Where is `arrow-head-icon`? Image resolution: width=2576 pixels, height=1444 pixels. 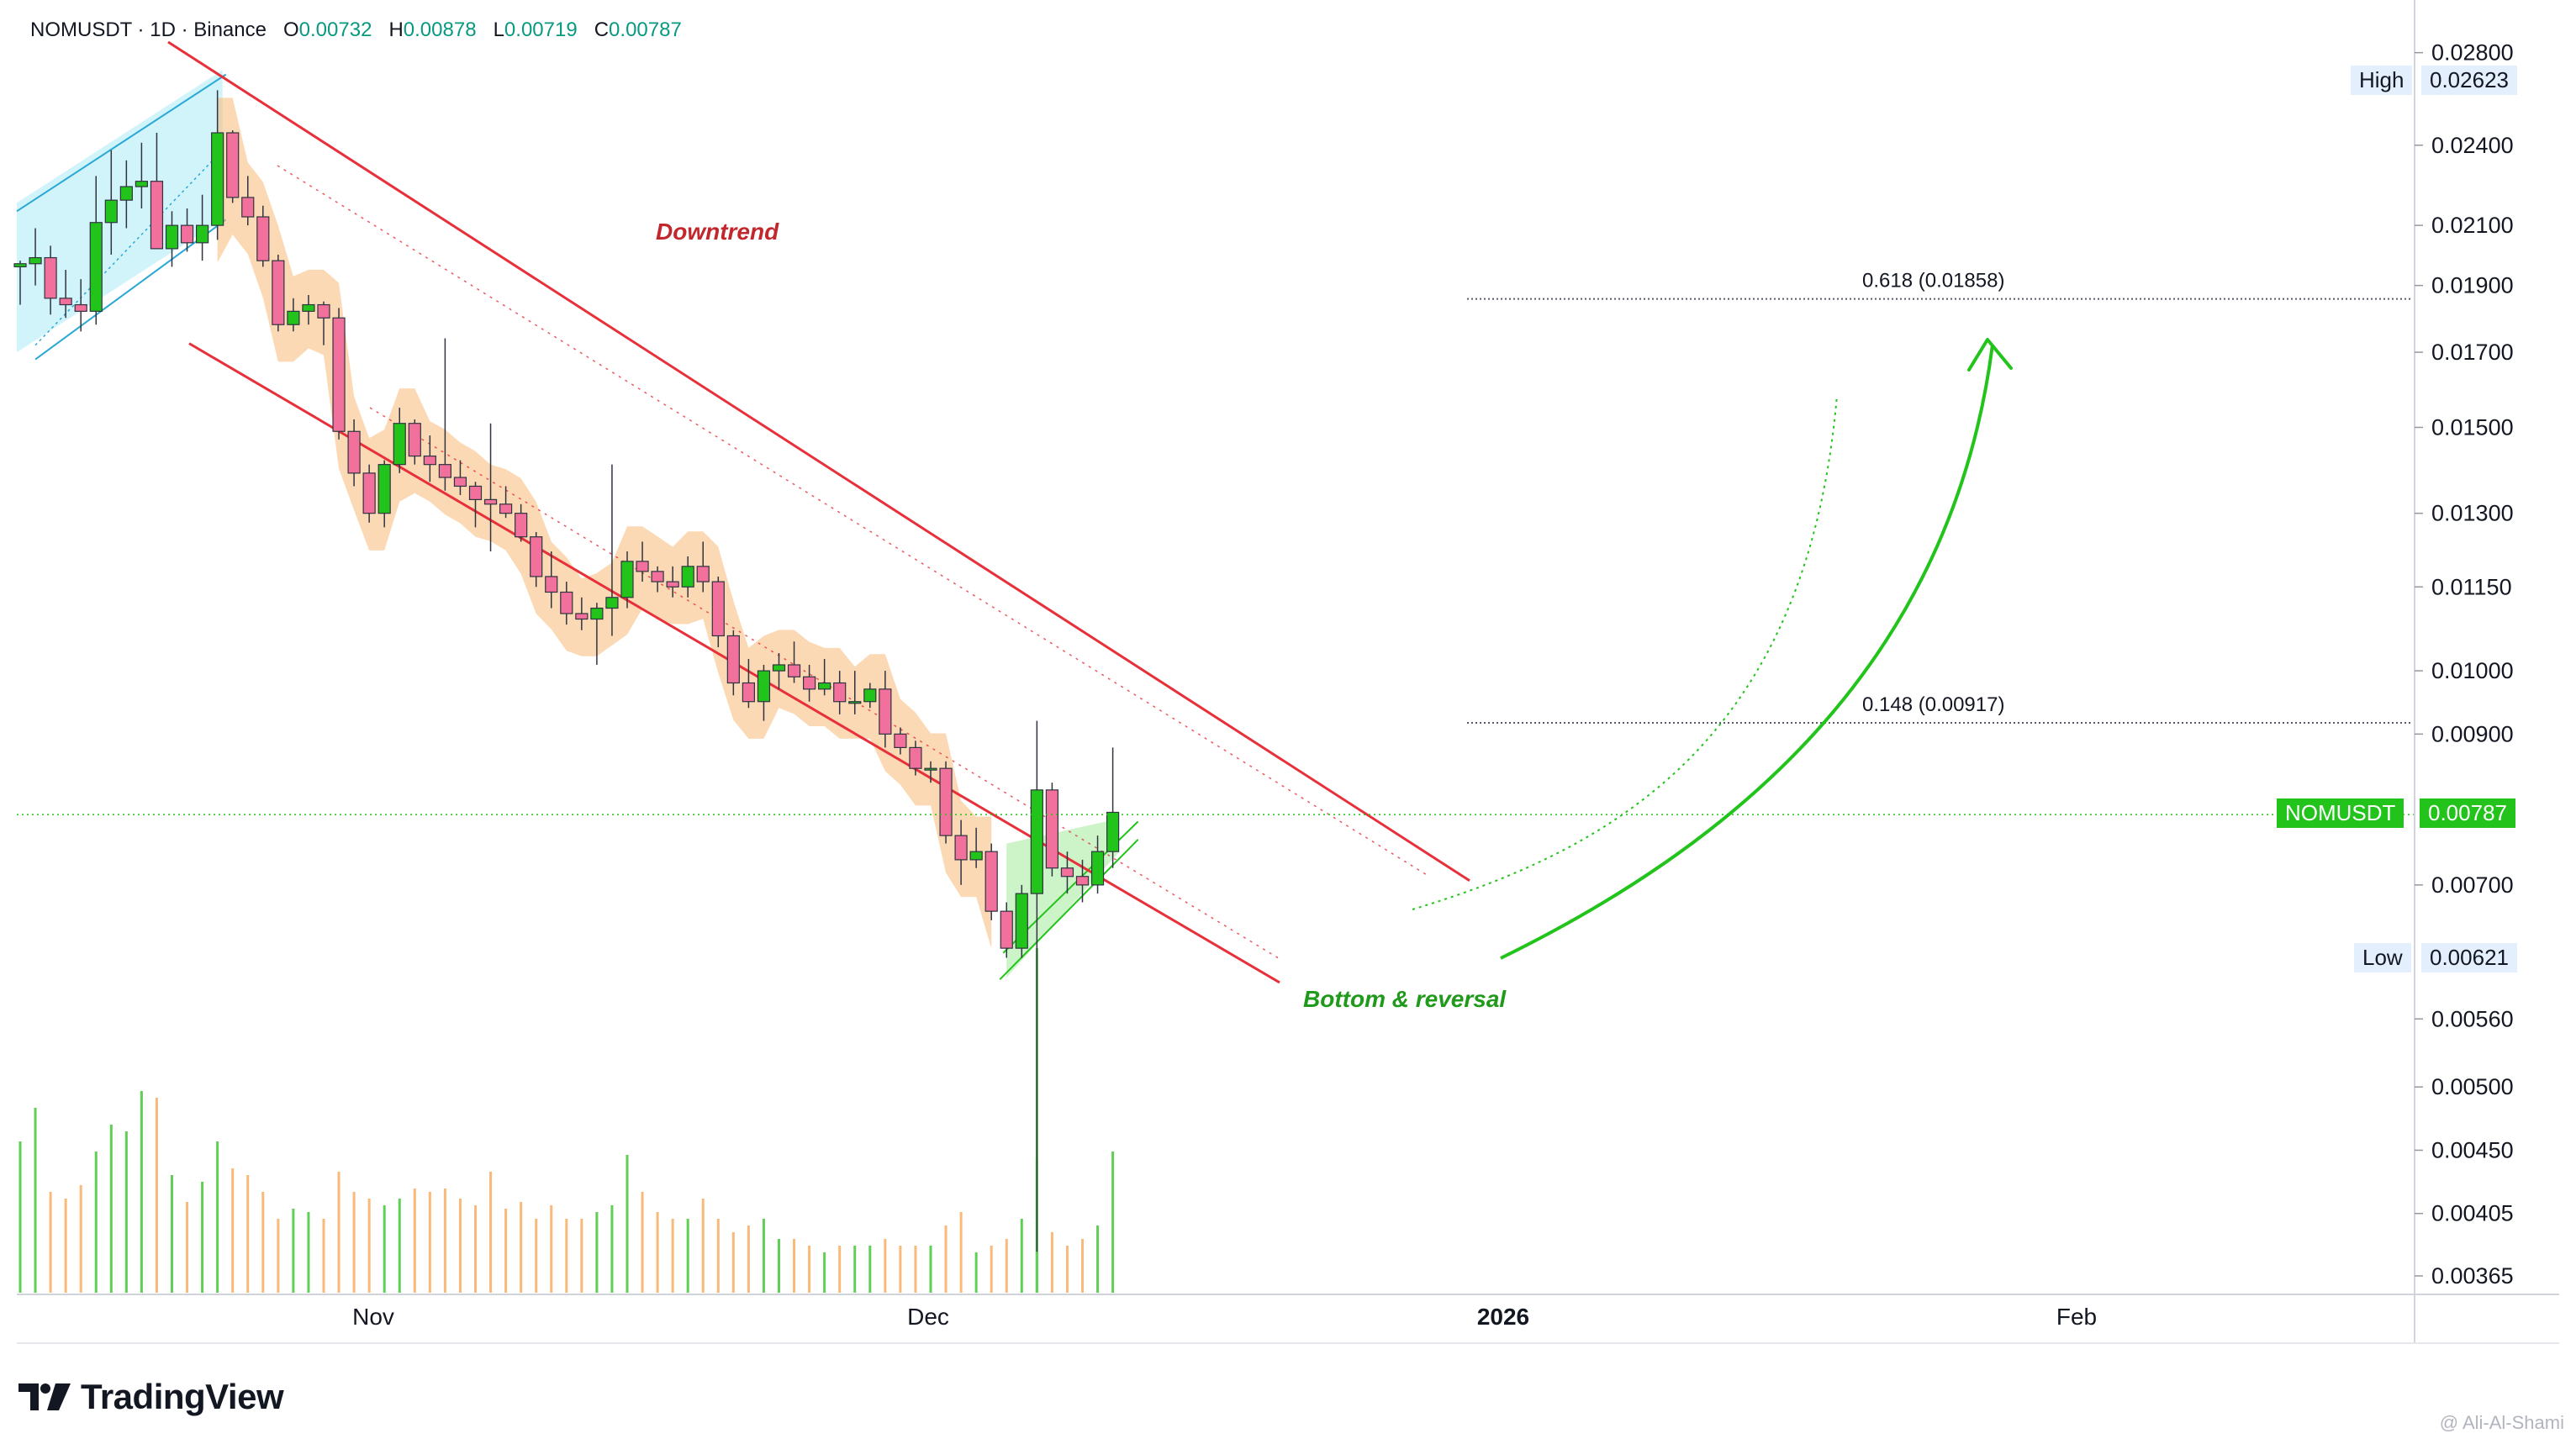 arrow-head-icon is located at coordinates (1990, 355).